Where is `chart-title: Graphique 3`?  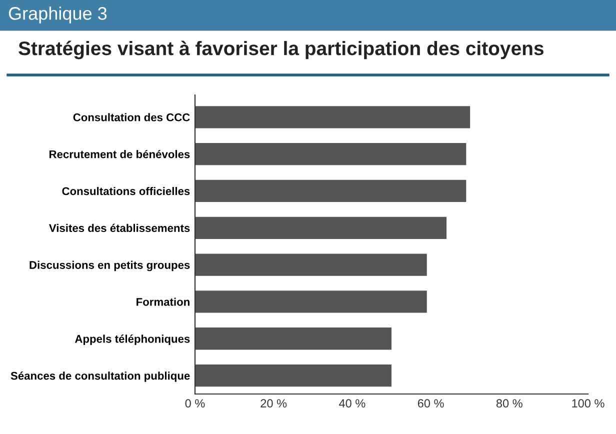
chart-title: Graphique 3 is located at coordinates (57, 15).